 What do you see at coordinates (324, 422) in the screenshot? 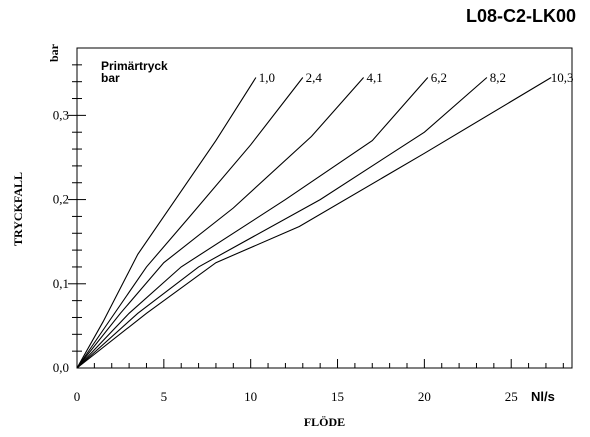
I see `x-axis-title: FLÖDE` at bounding box center [324, 422].